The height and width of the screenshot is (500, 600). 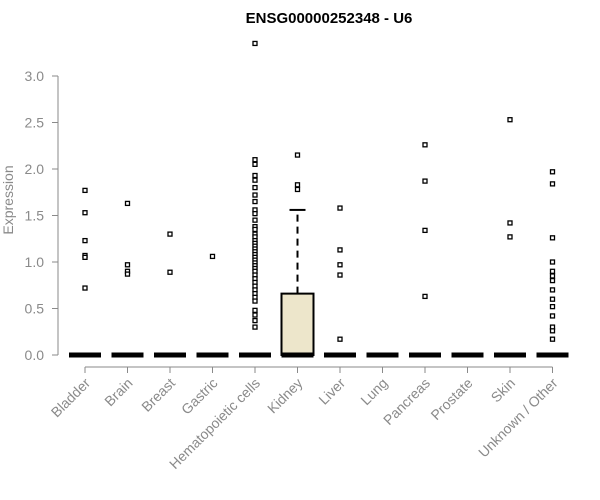 I want to click on x-tick-label: Lung, so click(x=373, y=391).